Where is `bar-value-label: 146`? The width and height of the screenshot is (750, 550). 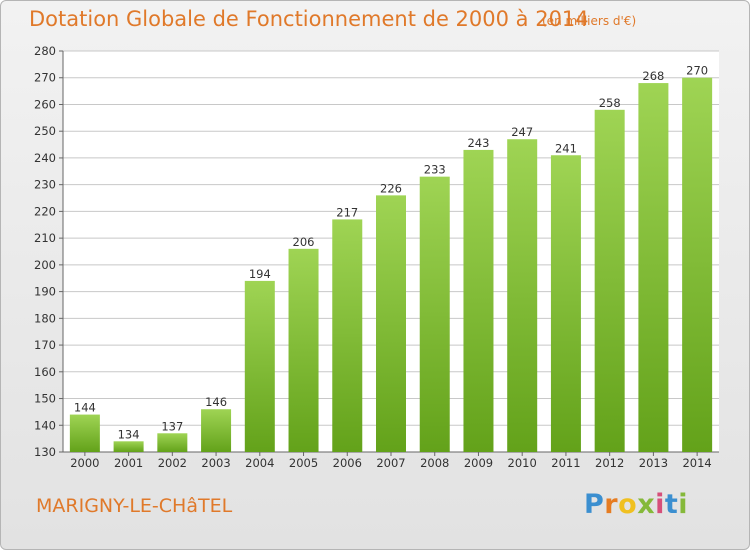
bar-value-label: 146 is located at coordinates (216, 402).